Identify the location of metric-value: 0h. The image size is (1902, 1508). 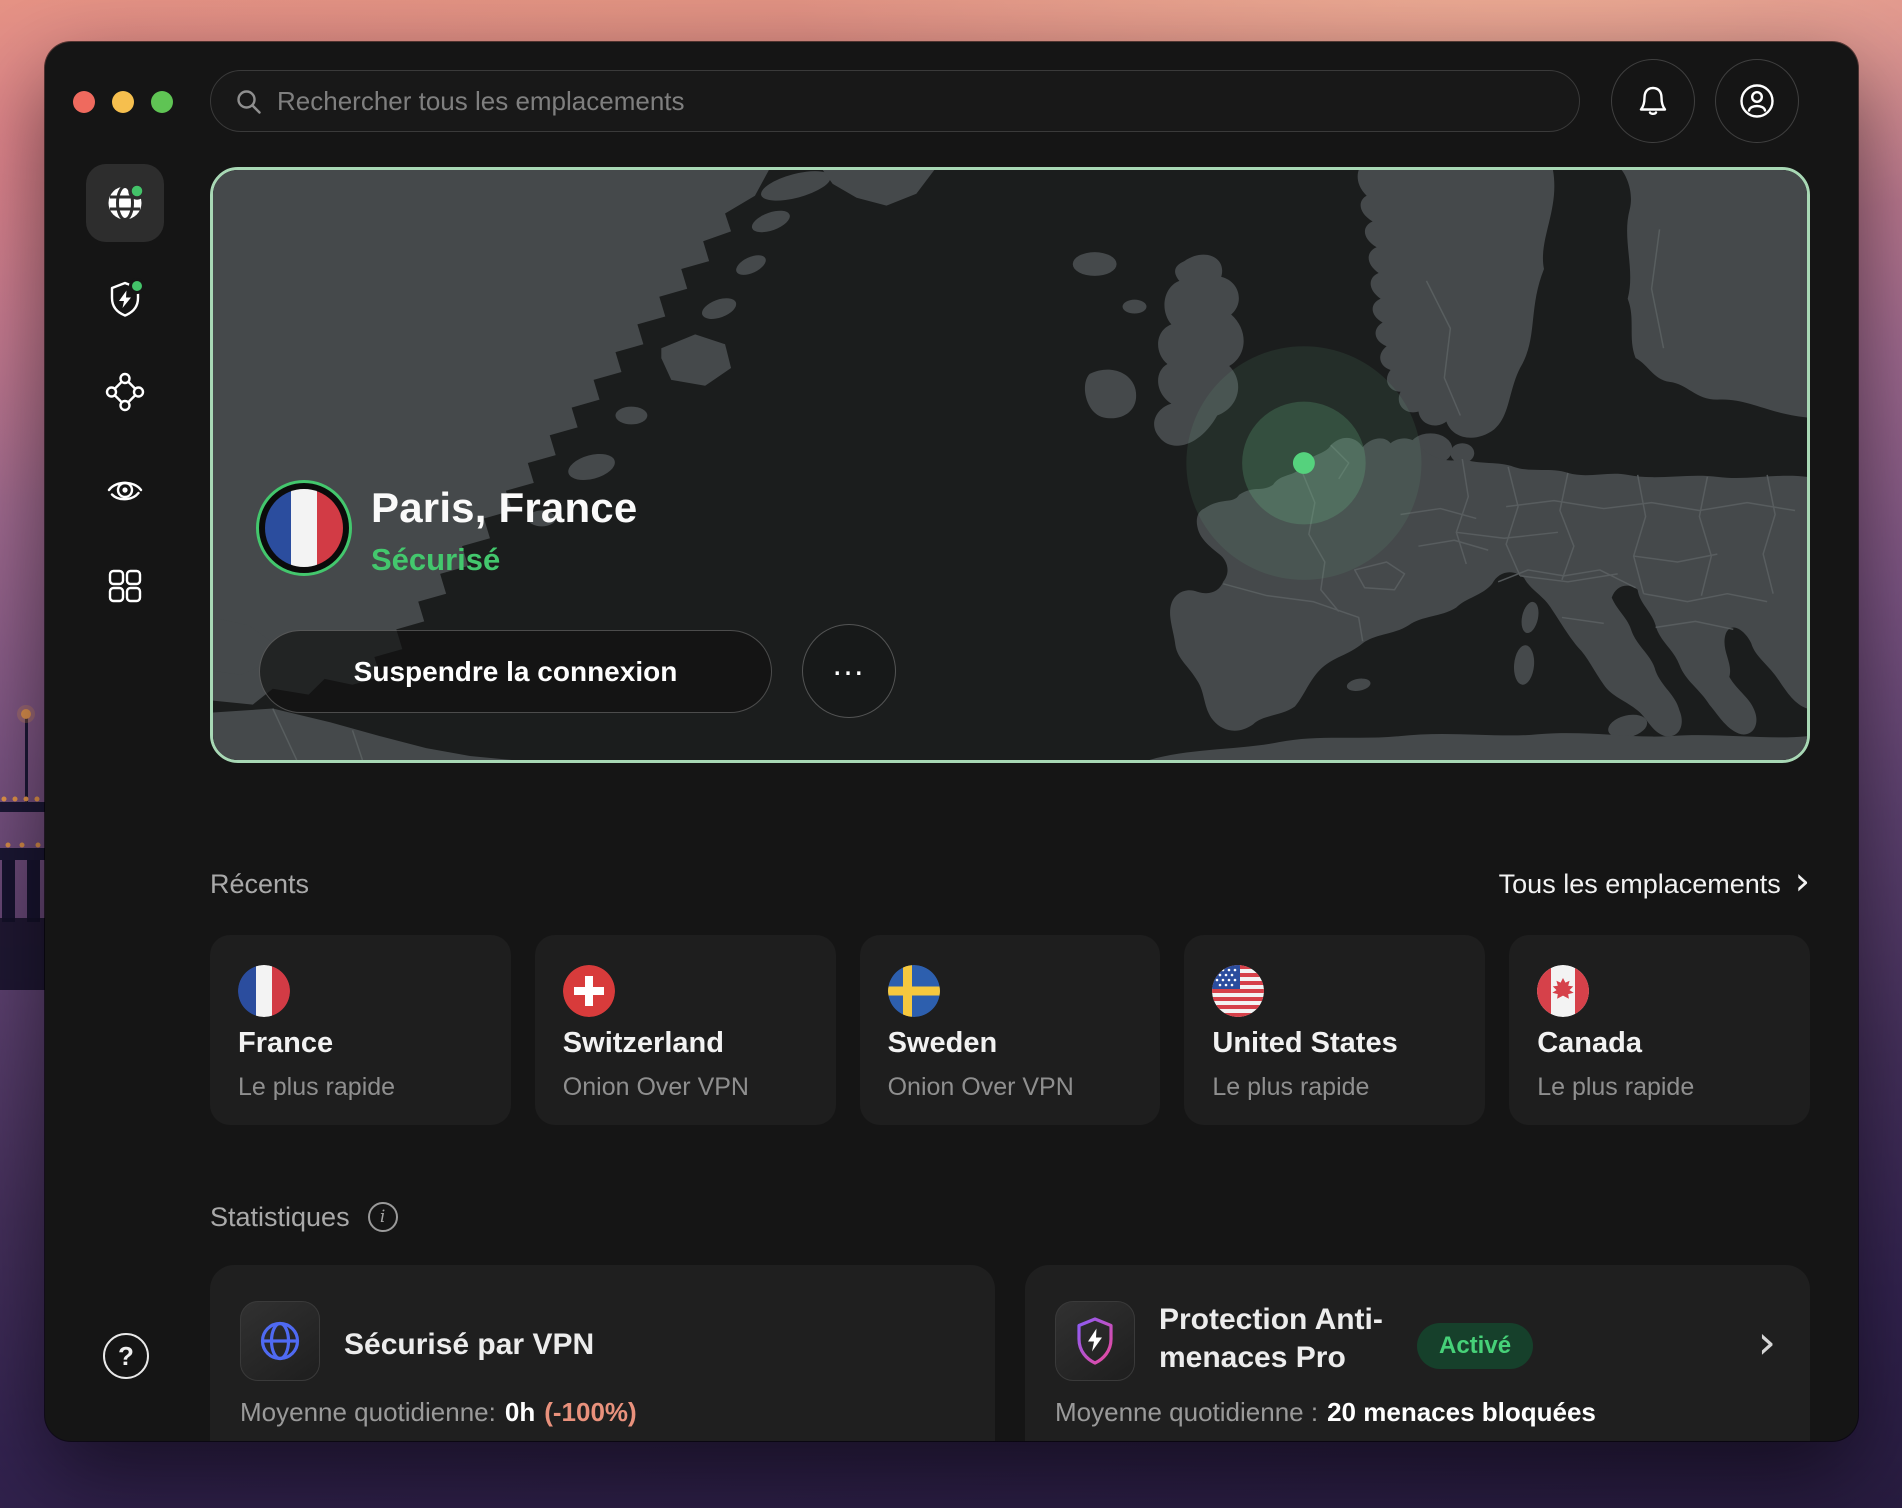
(520, 1412).